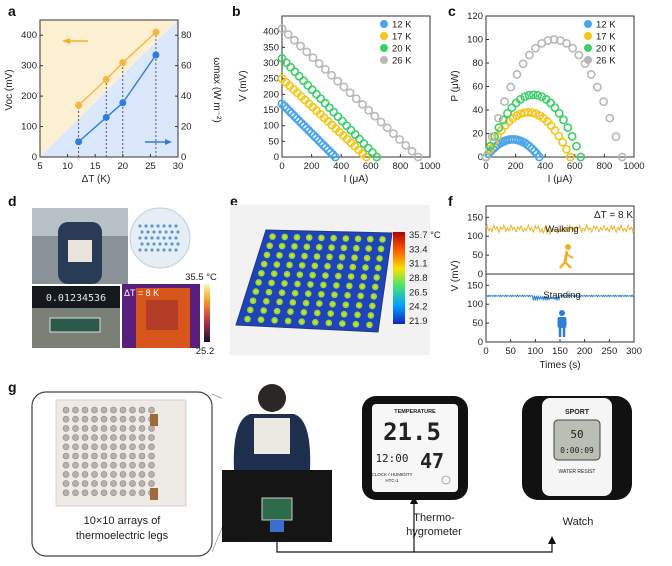 This screenshot has width=672, height=566. I want to click on c-ytick-label: 60, so click(477, 87).